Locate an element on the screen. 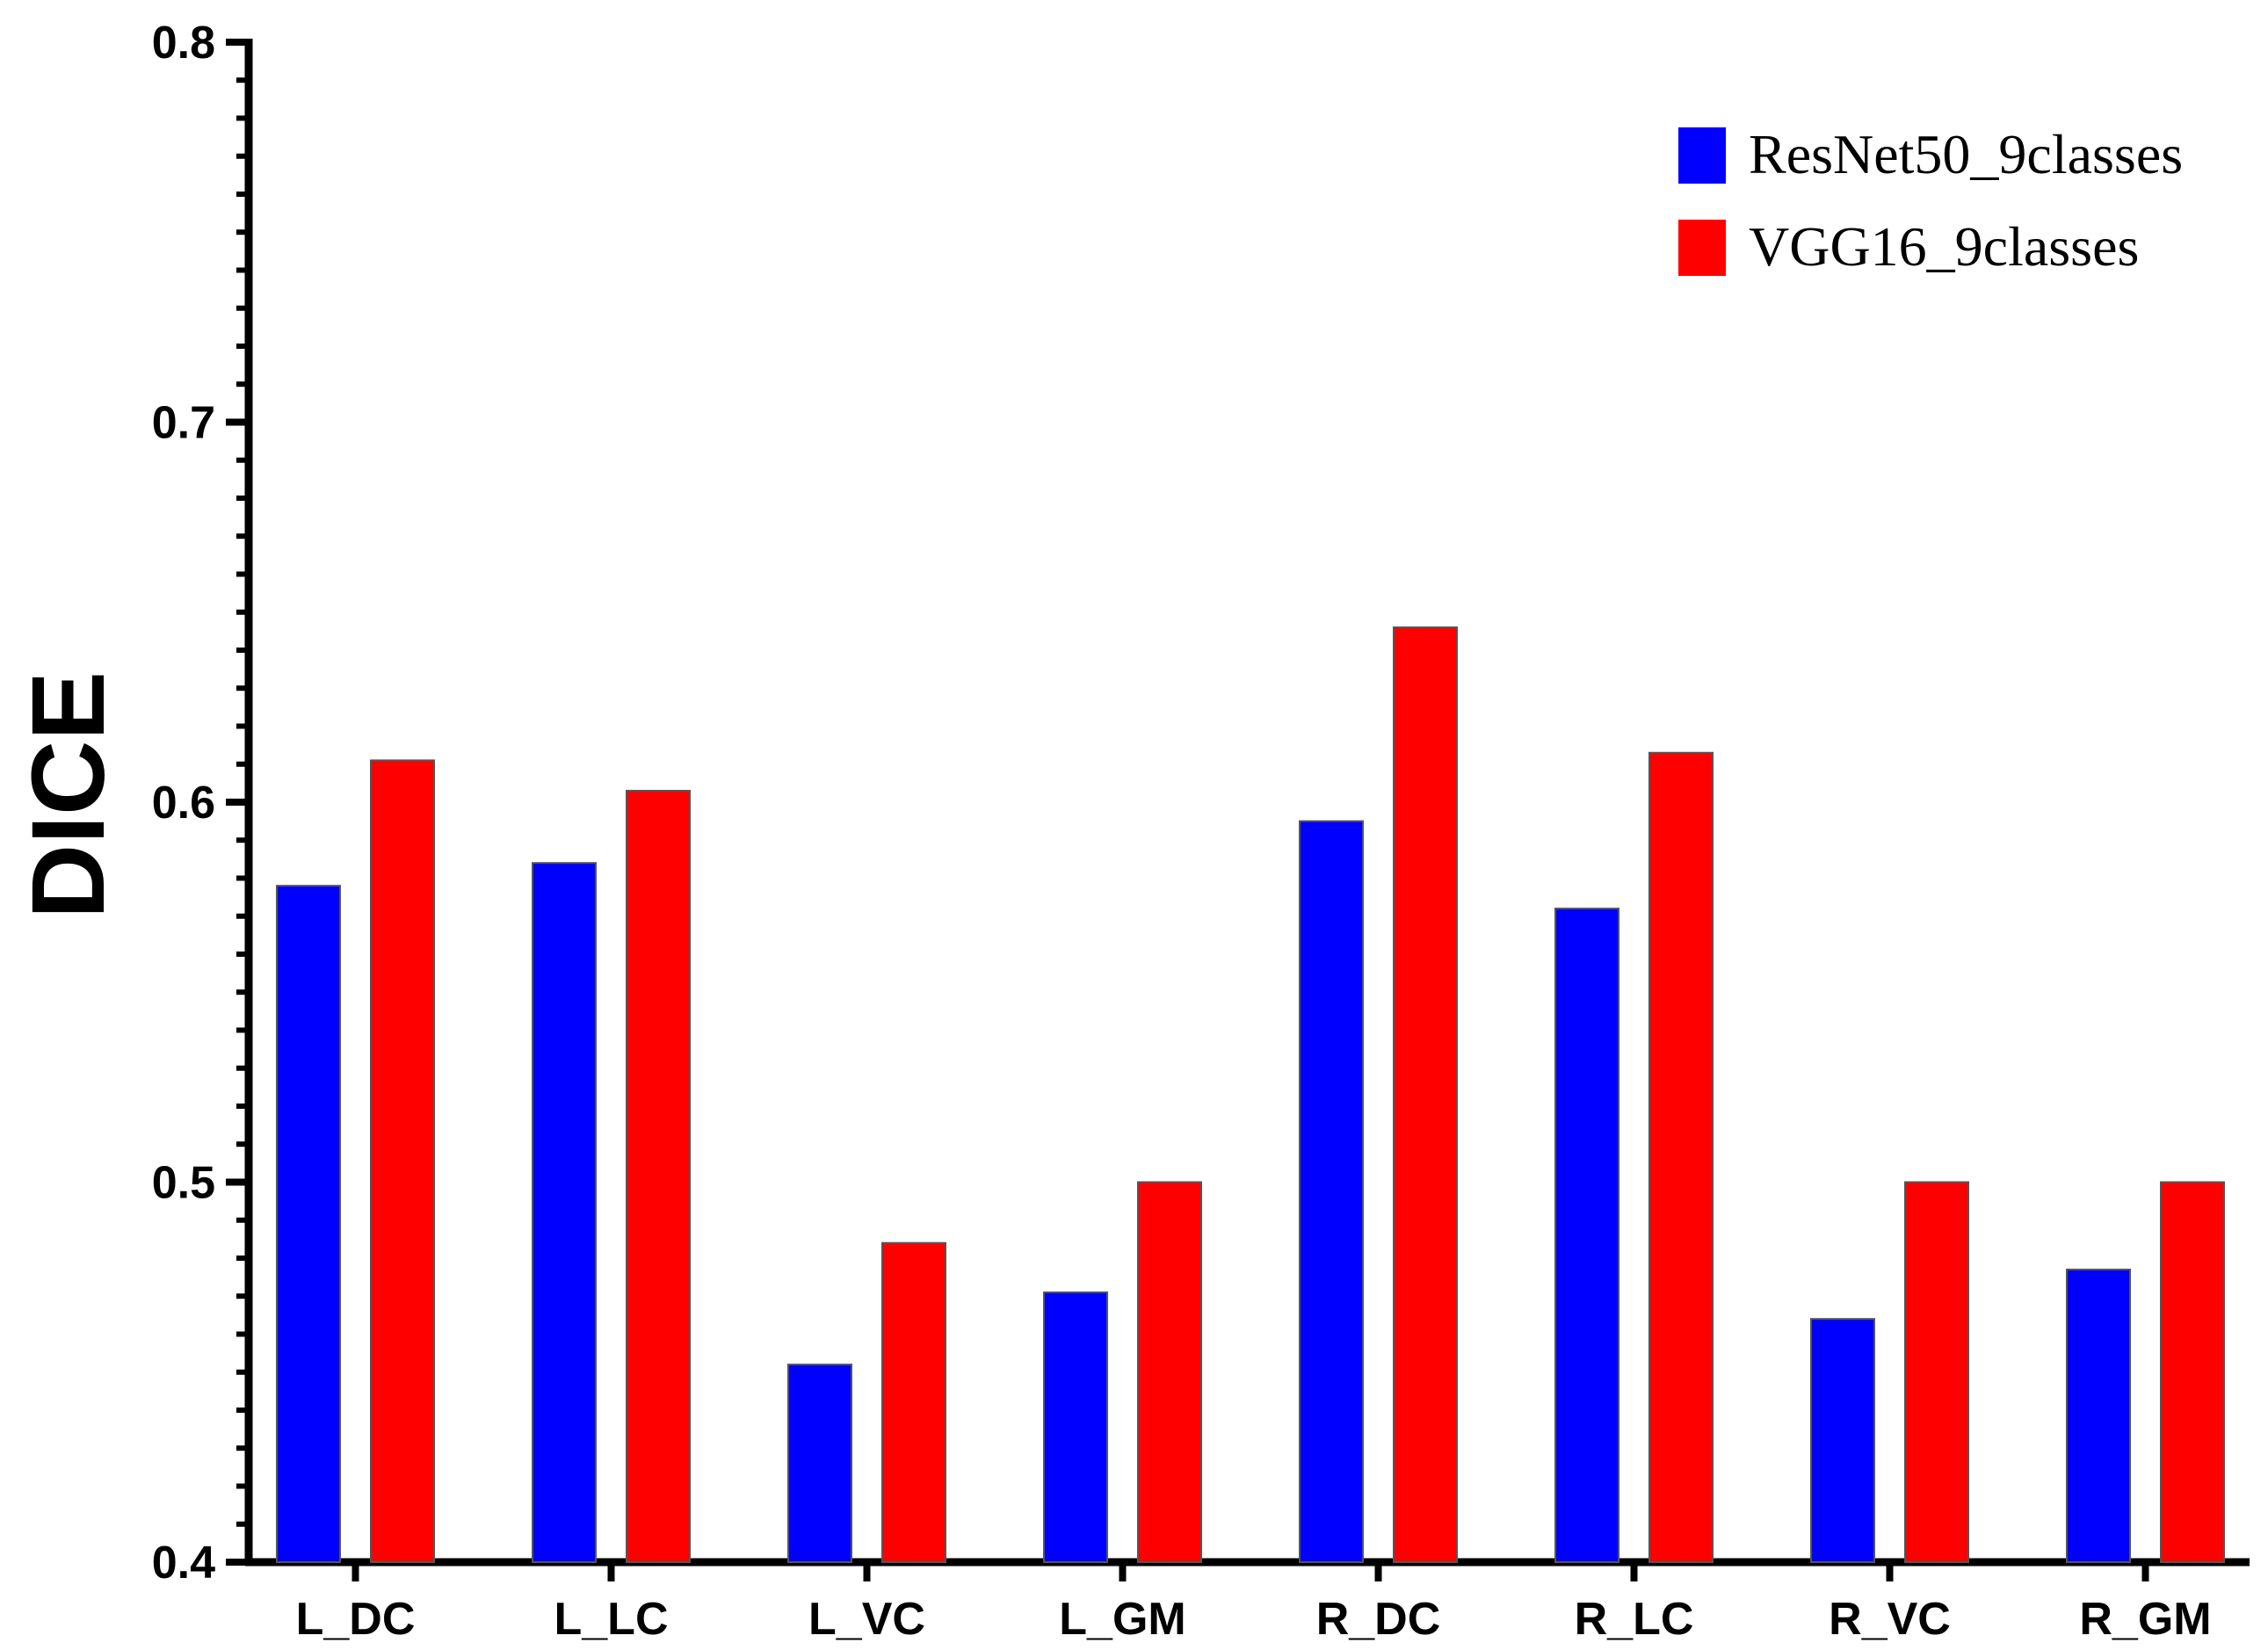 The height and width of the screenshot is (1650, 2268). bar-r-lc-resnet50-9classes is located at coordinates (1586, 1235).